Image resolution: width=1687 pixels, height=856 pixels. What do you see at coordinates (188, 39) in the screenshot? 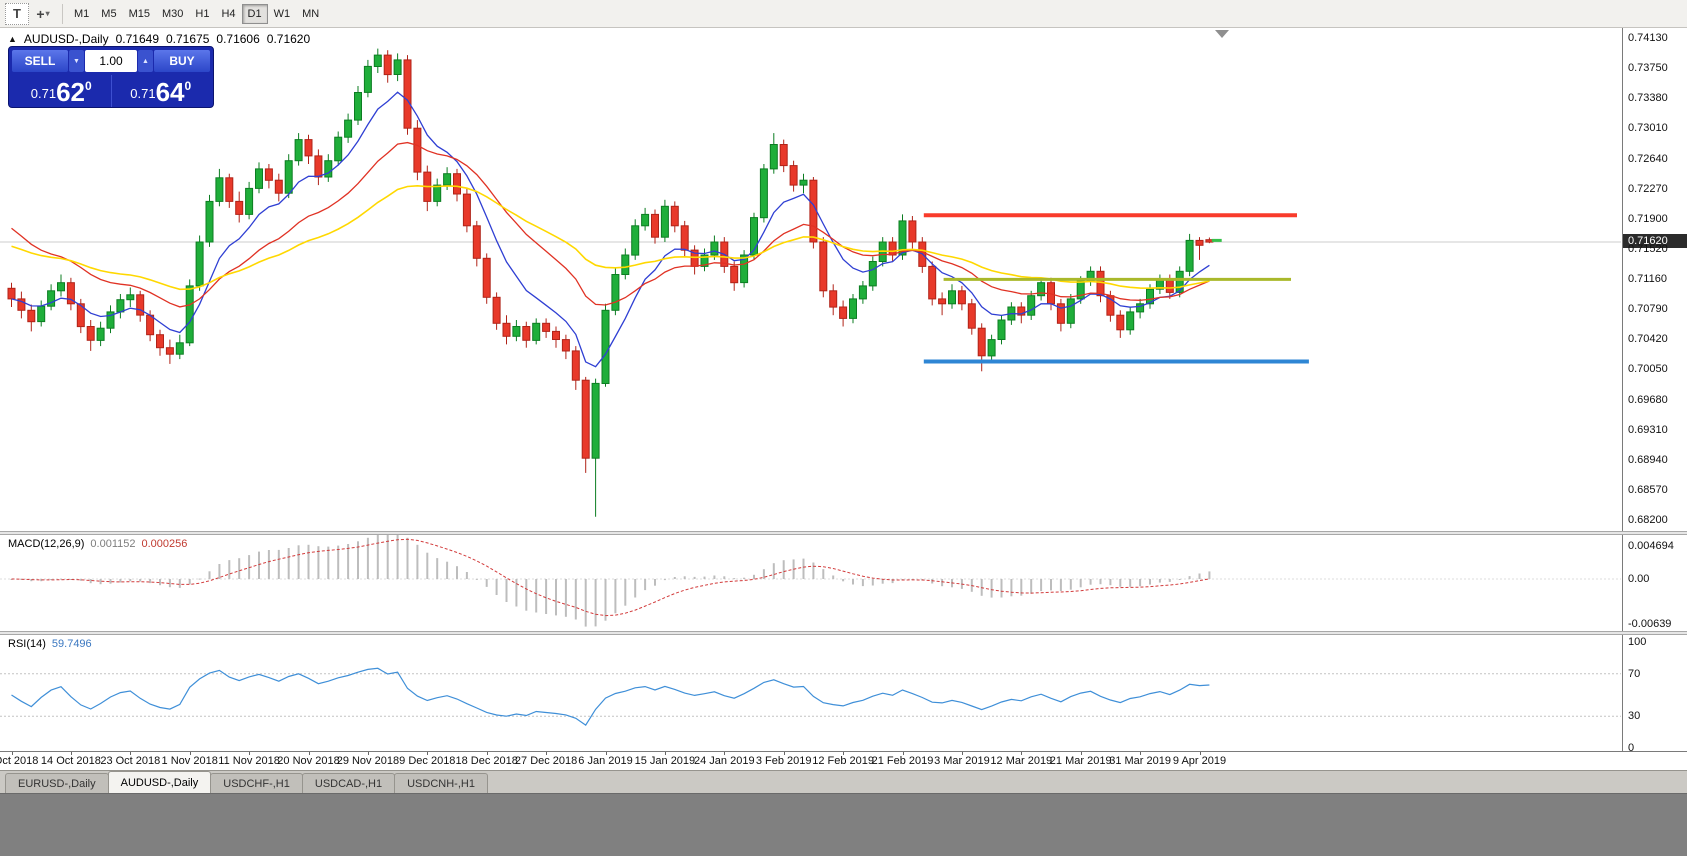
I see `ohlc-high: 0.71675` at bounding box center [188, 39].